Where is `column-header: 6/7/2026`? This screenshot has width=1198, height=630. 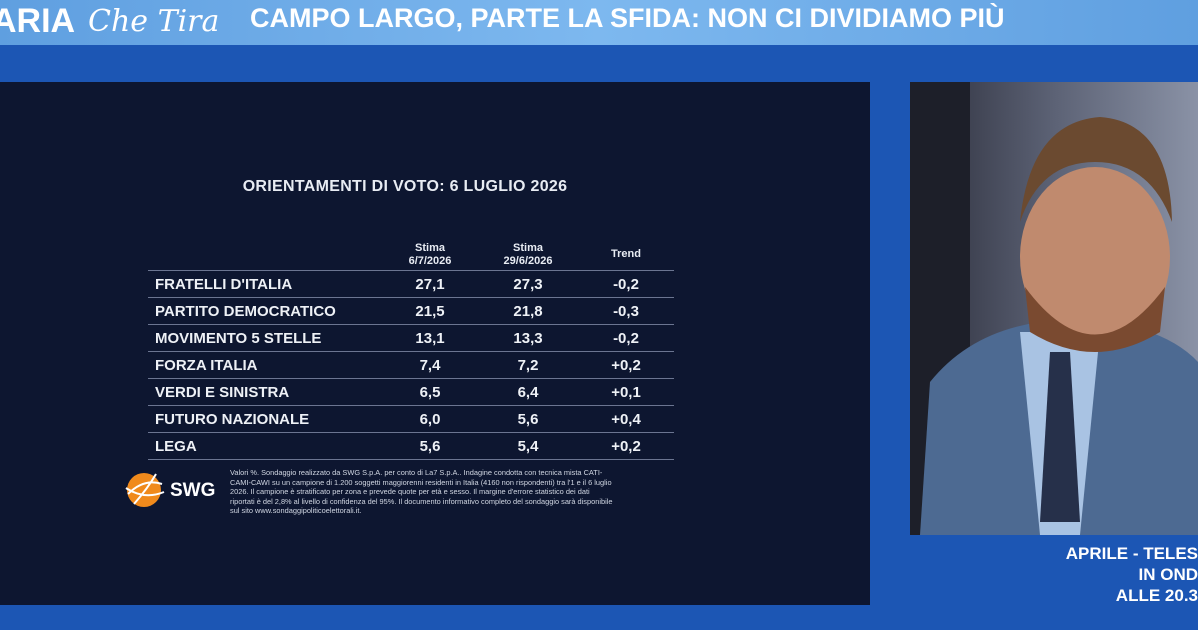
column-header: 6/7/2026 is located at coordinates (430, 261).